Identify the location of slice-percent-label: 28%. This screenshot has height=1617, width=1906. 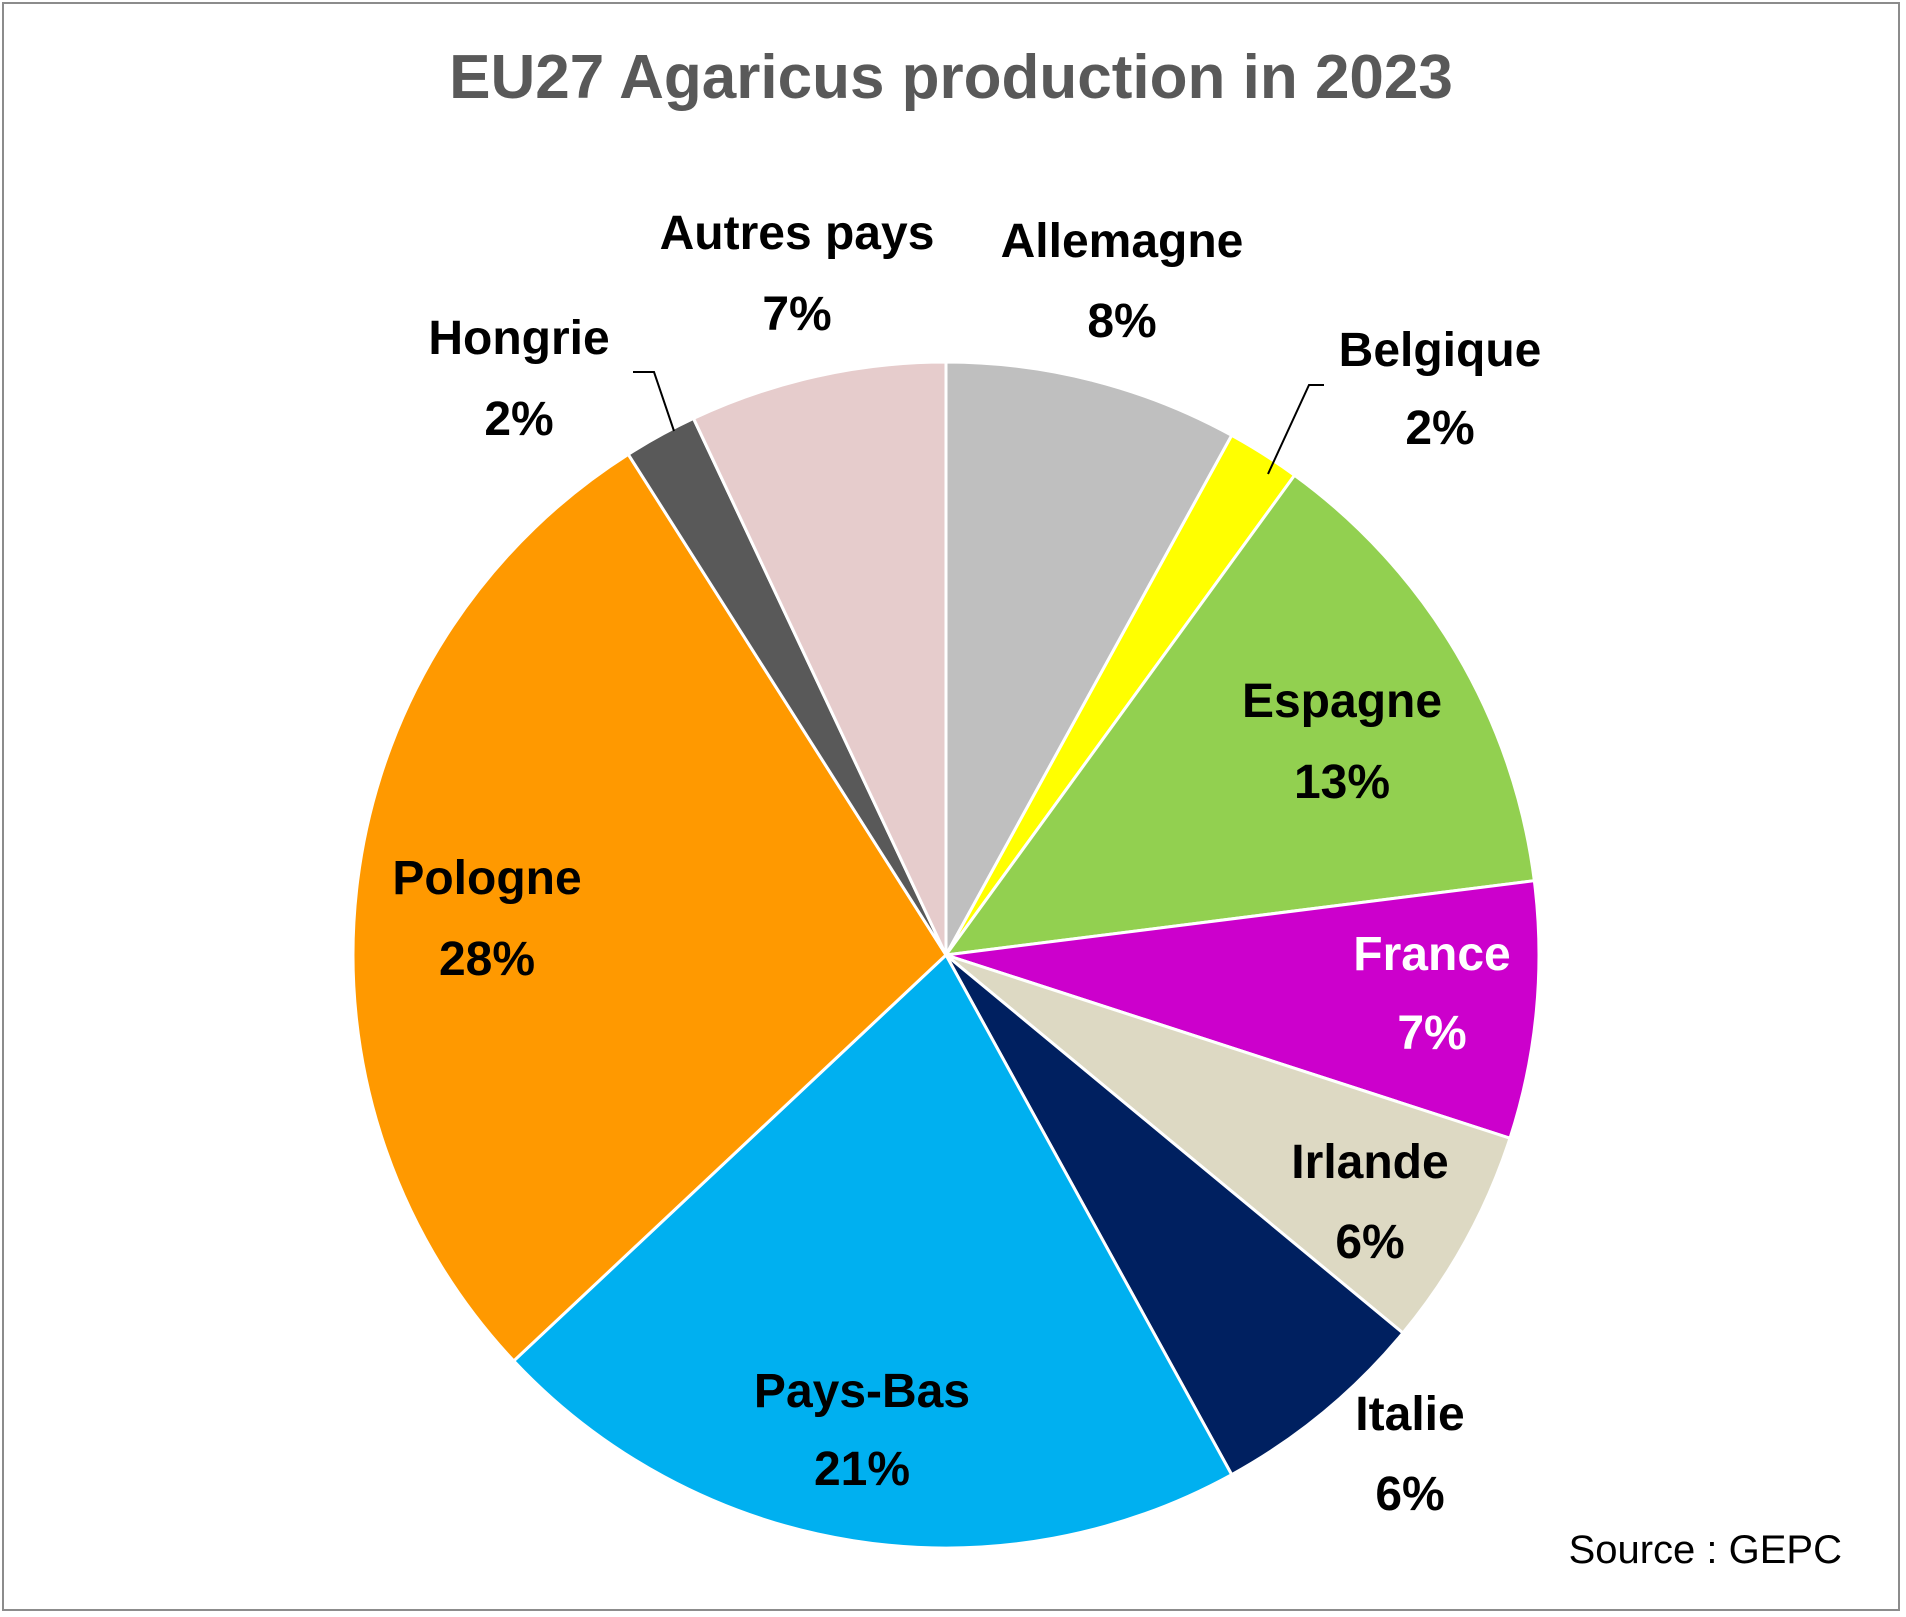
(487, 959).